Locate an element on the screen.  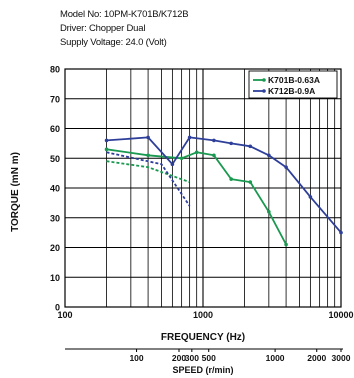
y-tick-label: 70 is located at coordinates (55, 99).